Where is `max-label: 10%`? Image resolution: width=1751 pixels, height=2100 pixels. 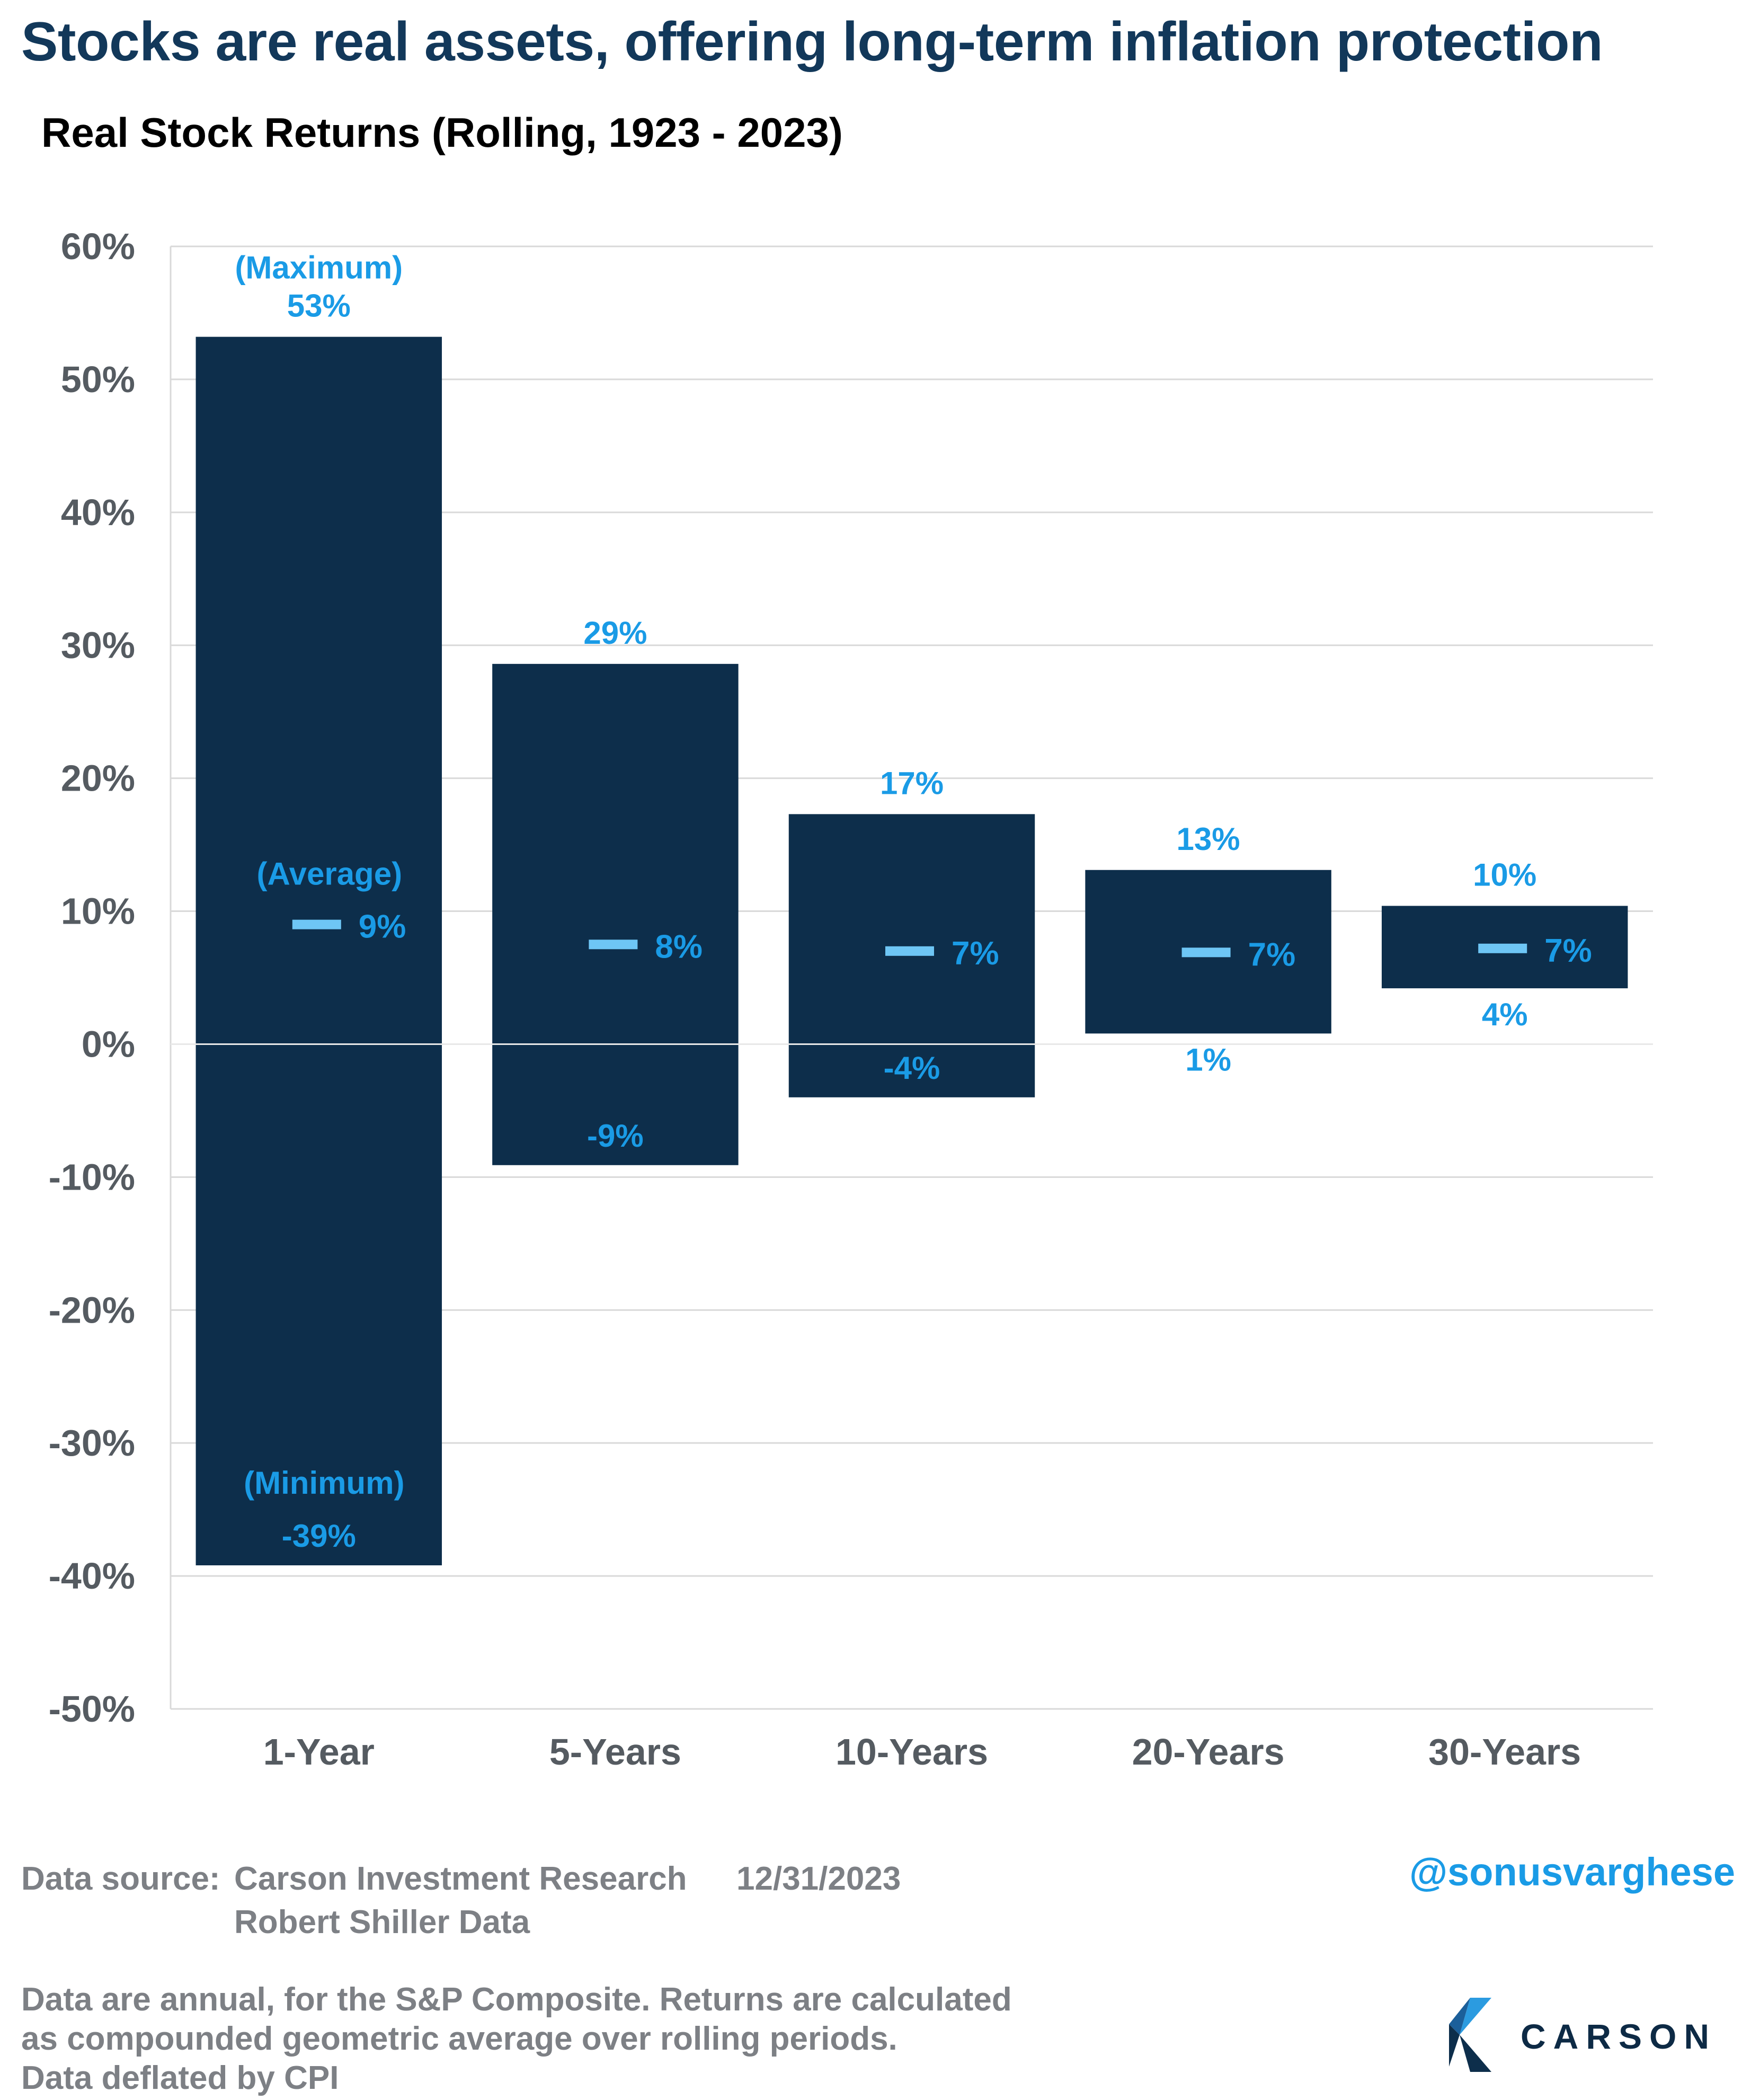 max-label: 10% is located at coordinates (1504, 875).